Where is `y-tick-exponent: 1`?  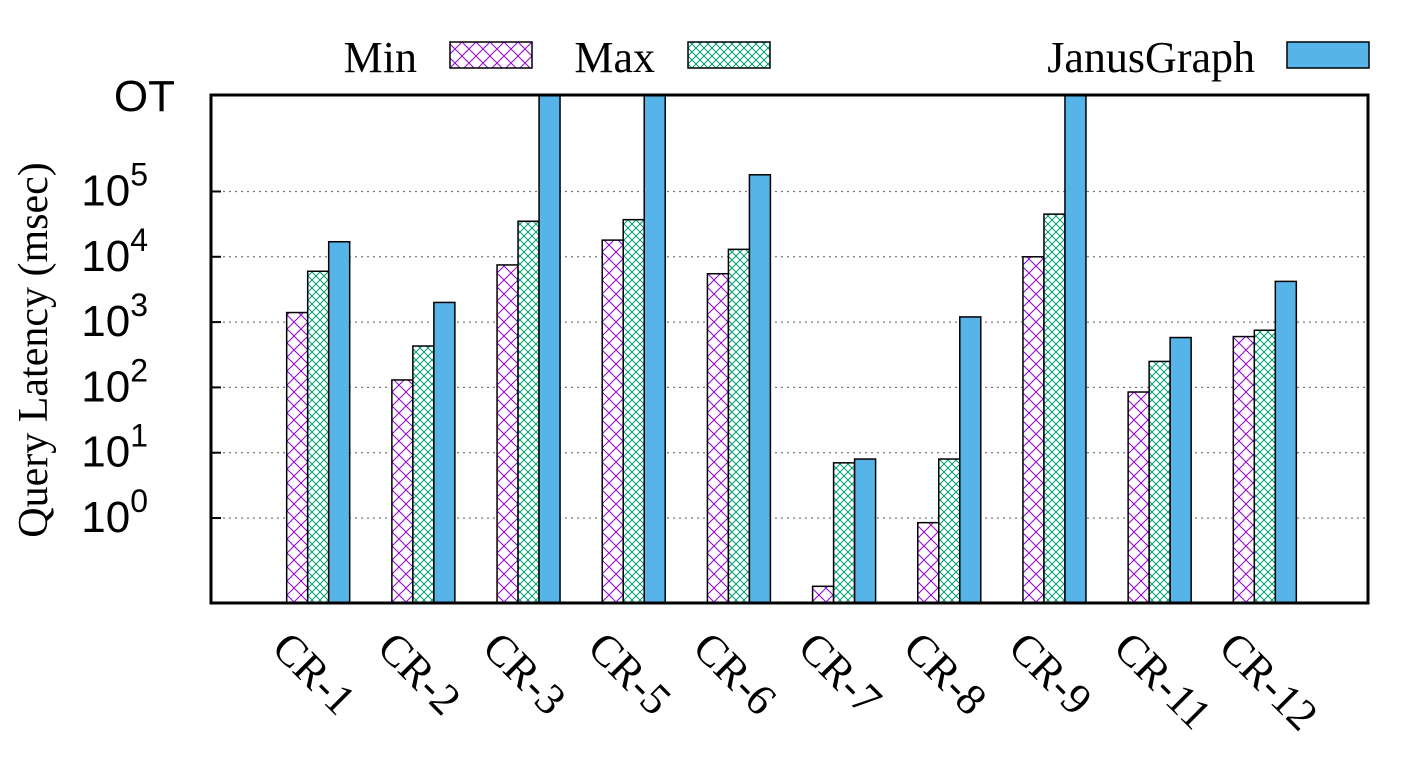 y-tick-exponent: 1 is located at coordinates (139, 436).